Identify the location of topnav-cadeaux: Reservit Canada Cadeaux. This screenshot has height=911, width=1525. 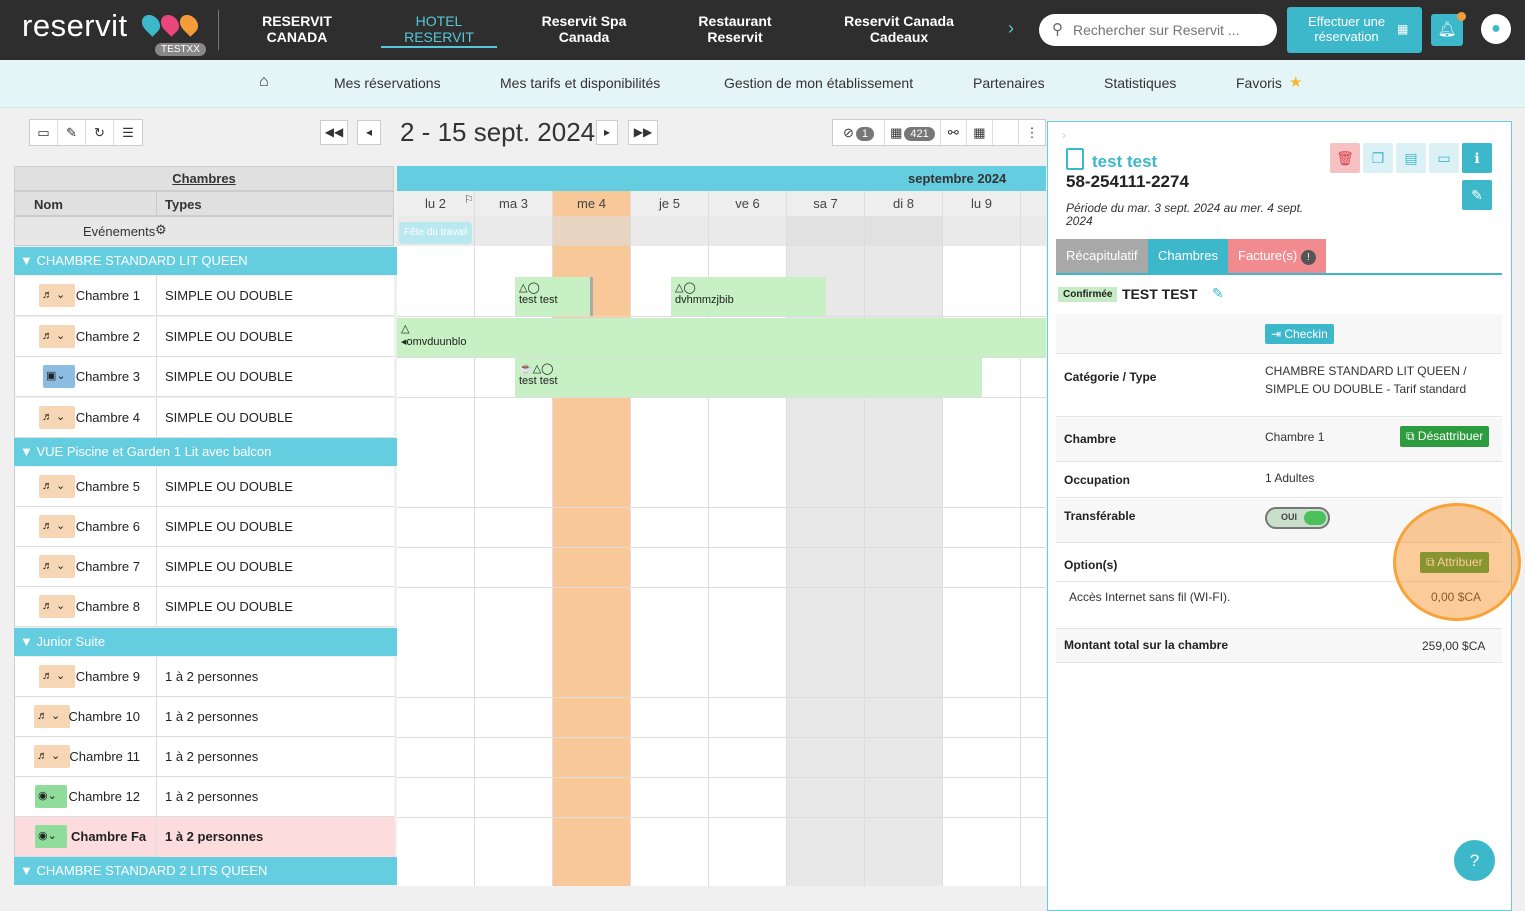
(899, 29).